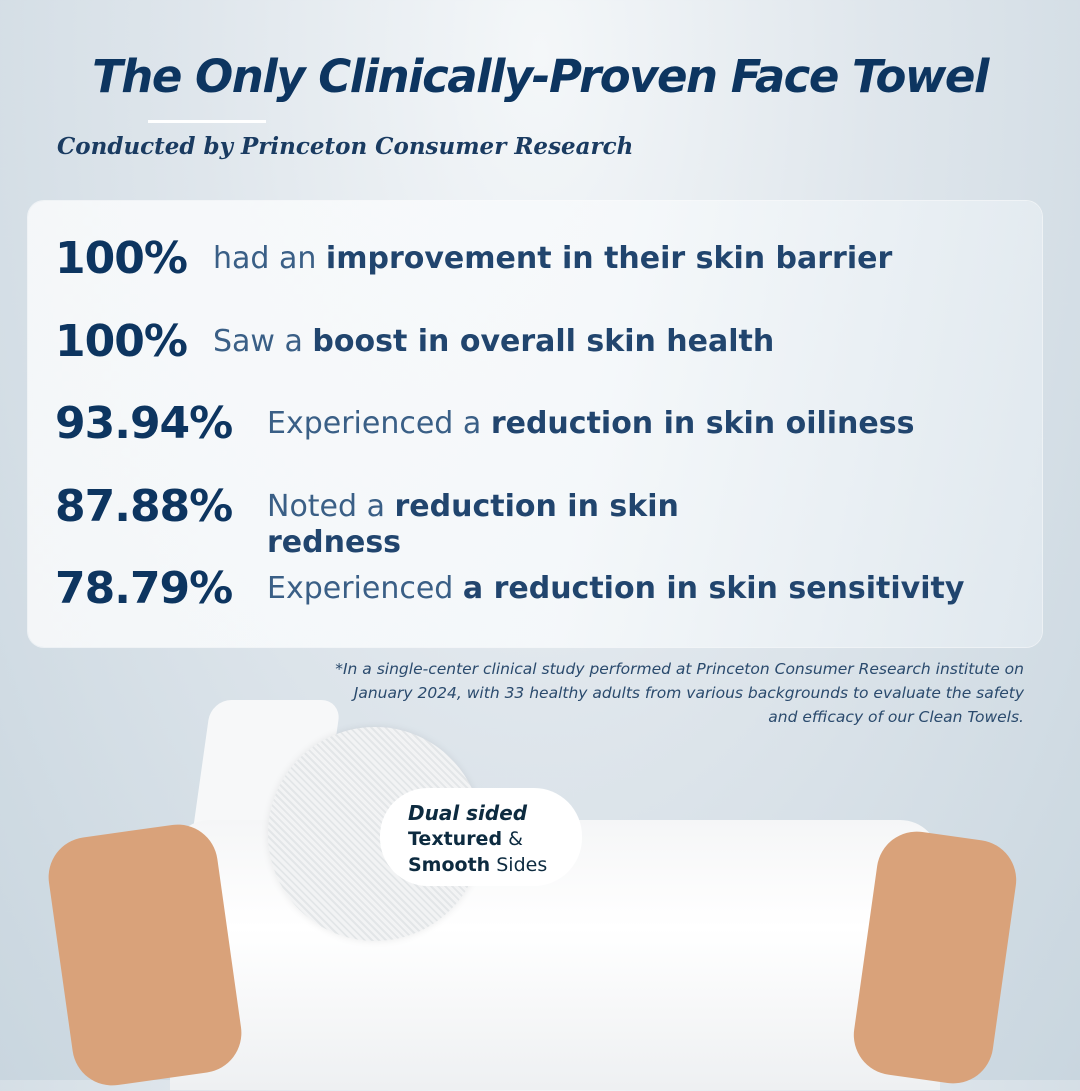  Describe the element at coordinates (207, 121) in the screenshot. I see `title-underline-divider` at that location.